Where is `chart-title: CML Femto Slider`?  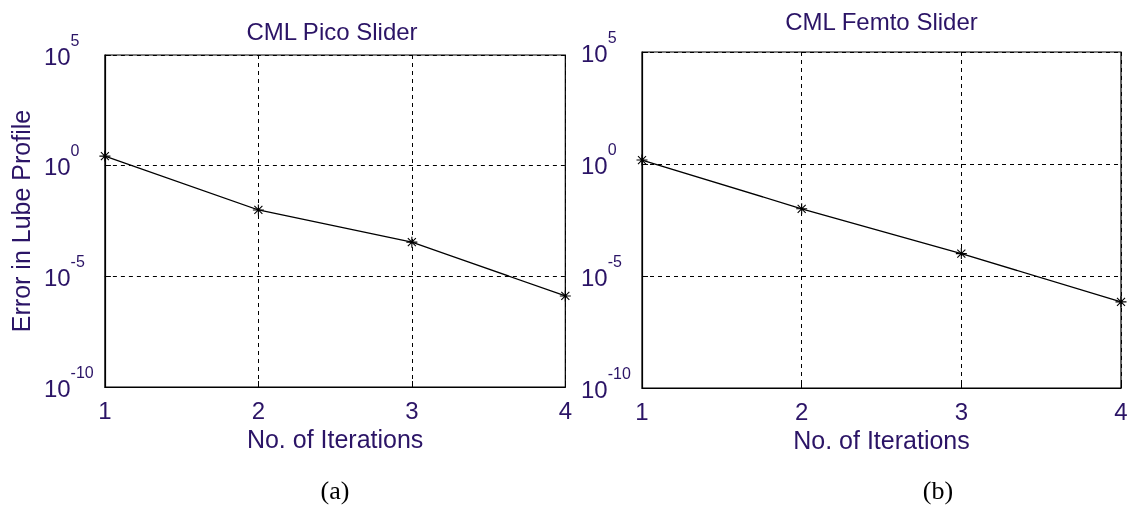
chart-title: CML Femto Slider is located at coordinates (881, 21).